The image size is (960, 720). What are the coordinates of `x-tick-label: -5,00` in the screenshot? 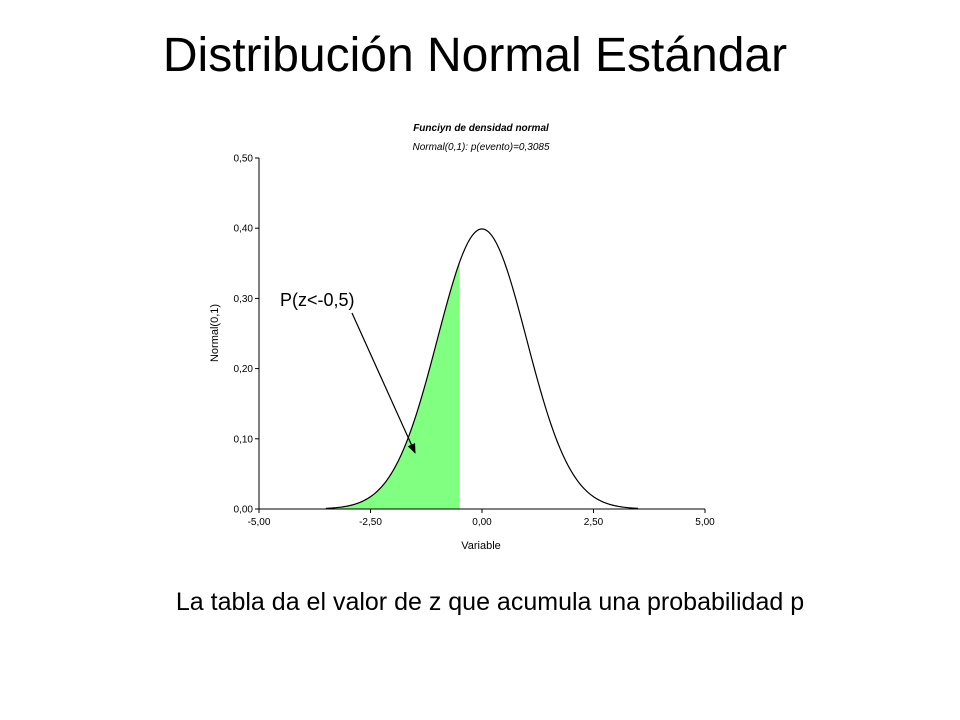 It's located at (259, 522).